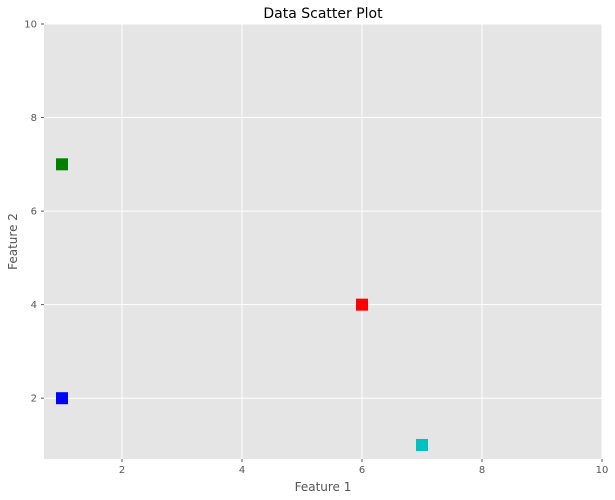  What do you see at coordinates (602, 470) in the screenshot?
I see `x-tick-label: 10` at bounding box center [602, 470].